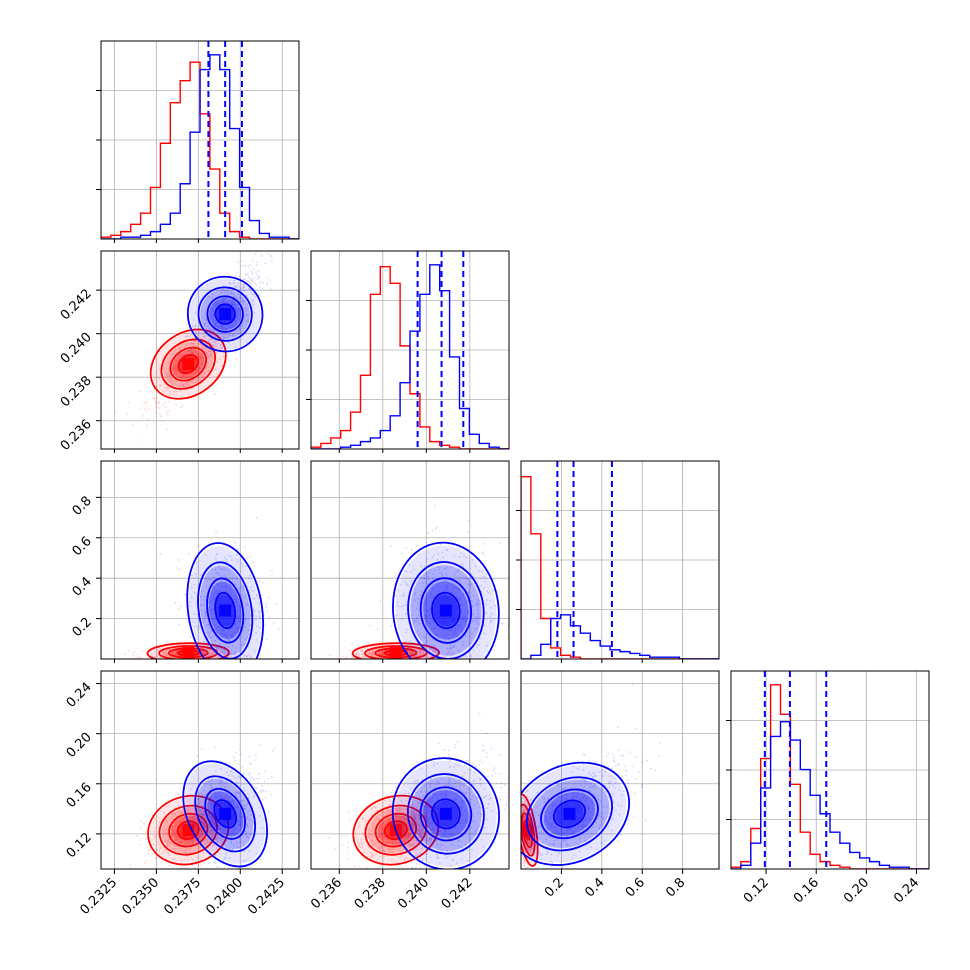 This screenshot has height=970, width=970. What do you see at coordinates (79, 845) in the screenshot?
I see `y-tick-label: 0.12` at bounding box center [79, 845].